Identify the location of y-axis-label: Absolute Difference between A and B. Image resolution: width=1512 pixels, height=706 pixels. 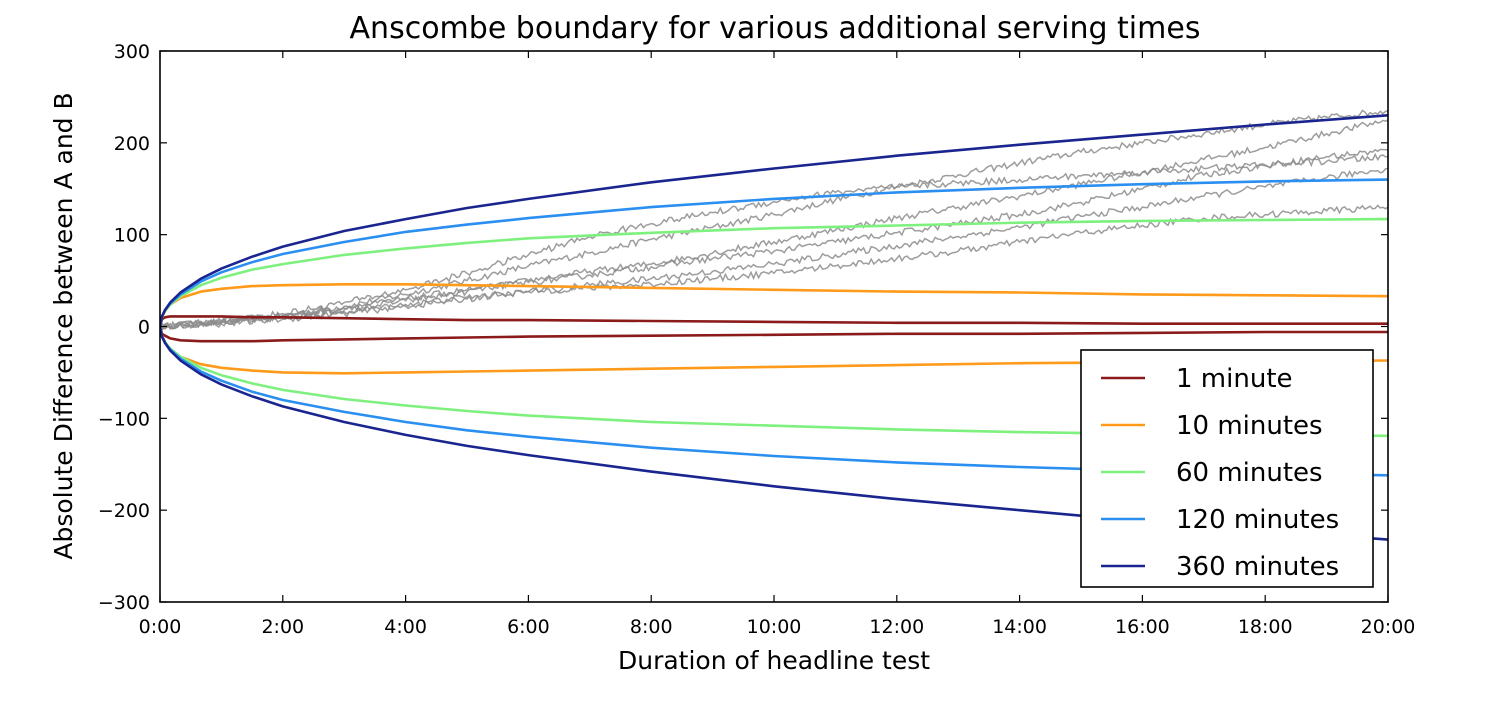
(63, 325).